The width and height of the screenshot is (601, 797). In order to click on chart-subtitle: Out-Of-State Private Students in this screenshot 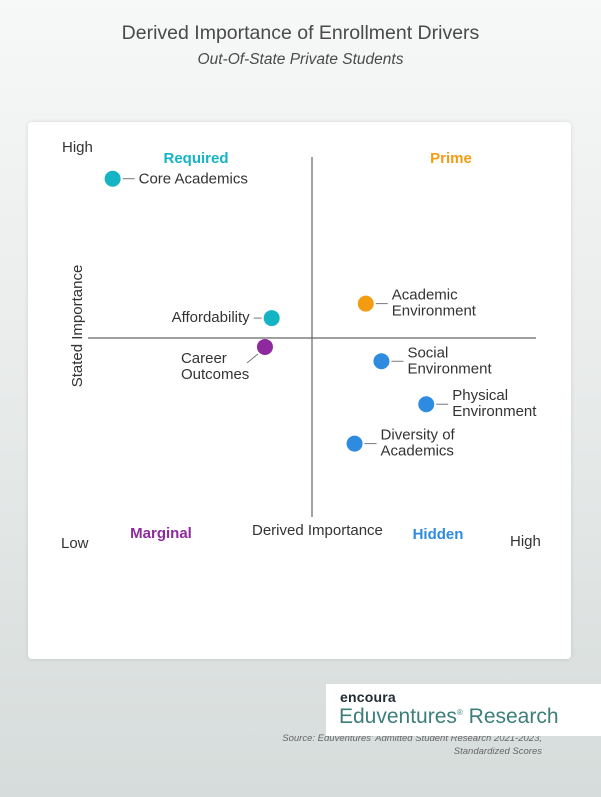, I will do `click(300, 59)`.